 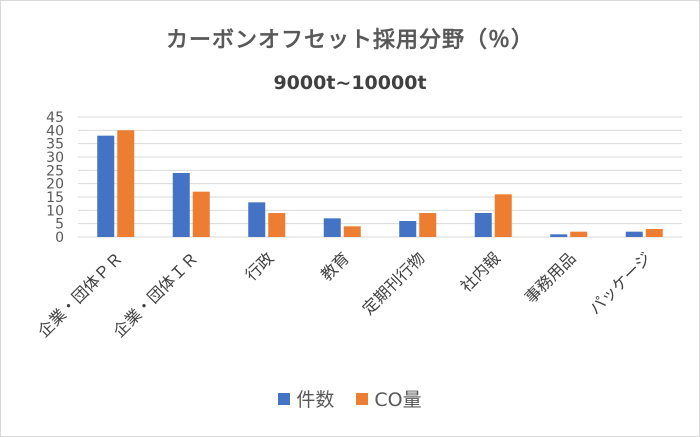 I want to click on legend-label-series-1: 件数, so click(x=315, y=400).